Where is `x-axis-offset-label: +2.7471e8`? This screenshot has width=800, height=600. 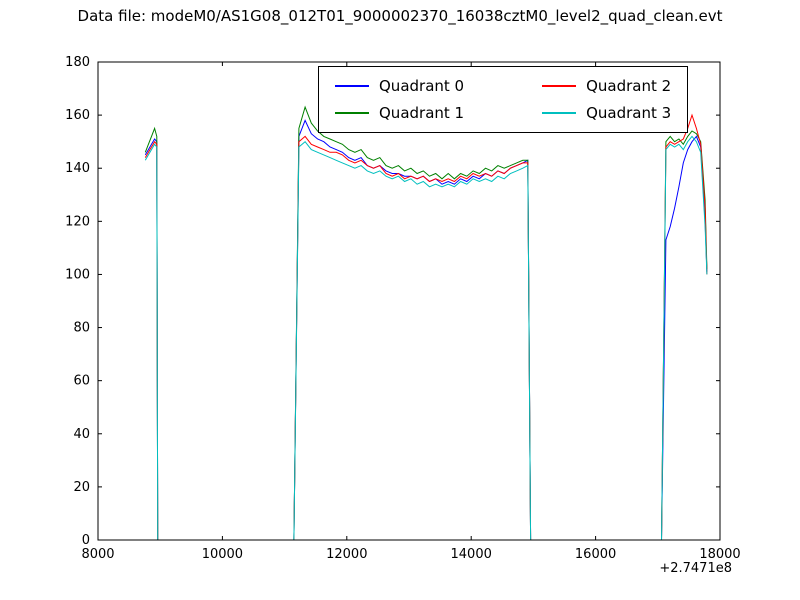
x-axis-offset-label: +2.7471e8 is located at coordinates (695, 568).